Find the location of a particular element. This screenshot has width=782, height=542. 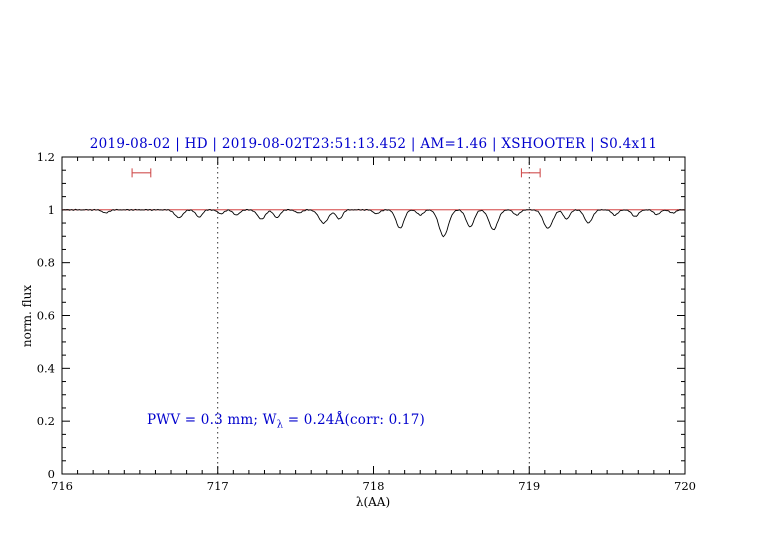

pwv-annotation: PWV = 0.3 mm; Wλ = 0.24Å(corr: 0.17) is located at coordinates (286, 421).